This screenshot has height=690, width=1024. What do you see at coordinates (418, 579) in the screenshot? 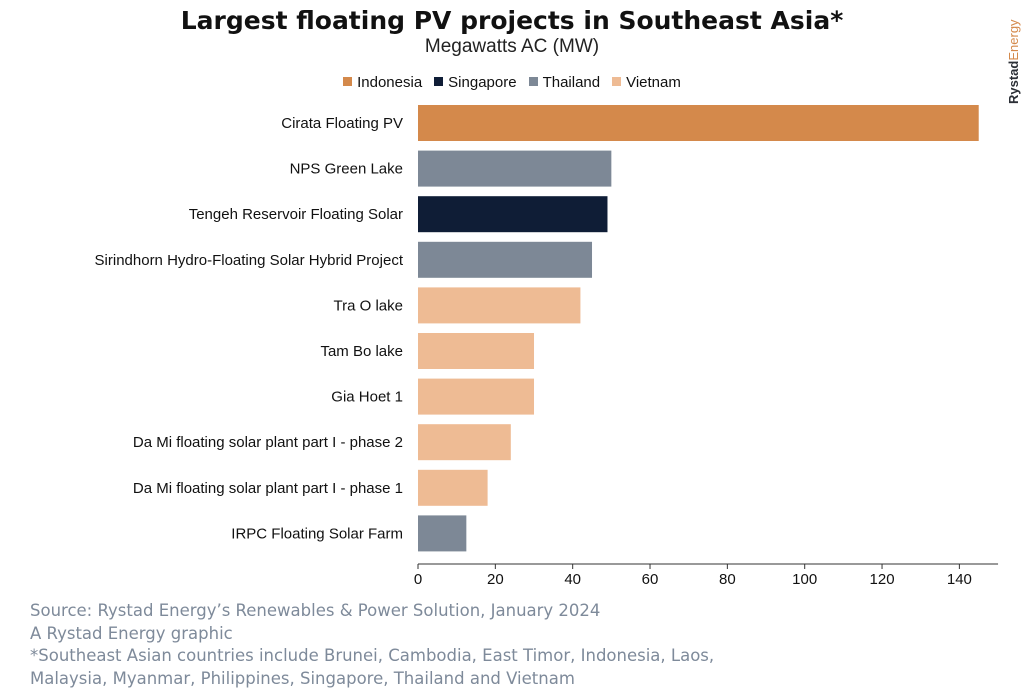
I see `x-tick-label: 0` at bounding box center [418, 579].